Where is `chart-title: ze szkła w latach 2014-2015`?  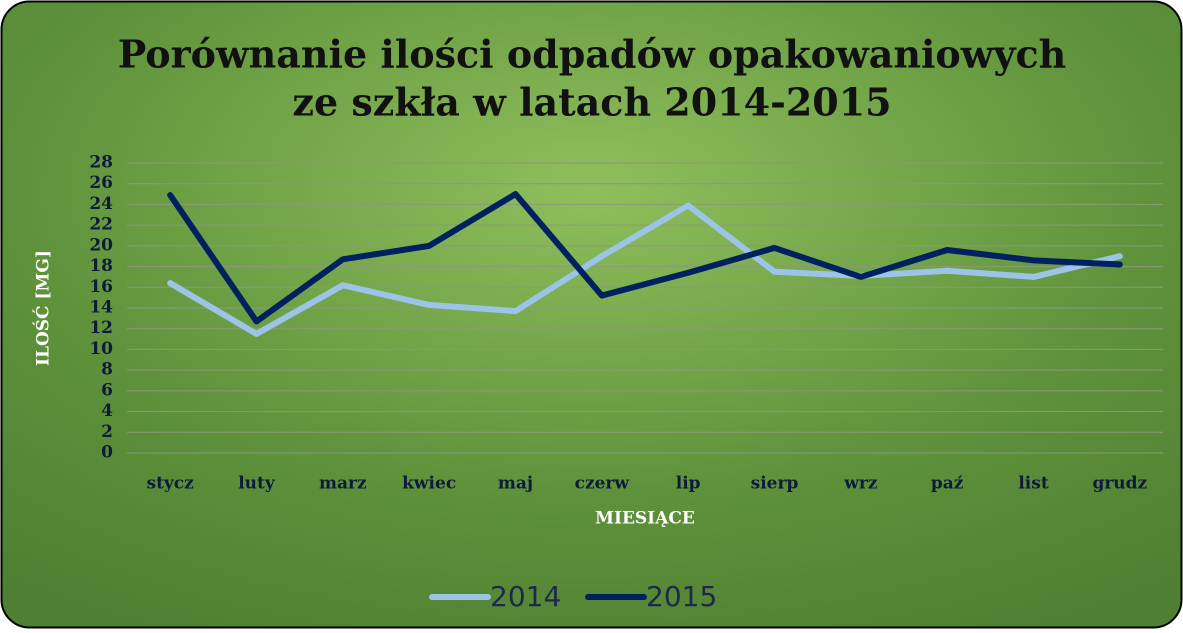
chart-title: ze szkła w latach 2014-2015 is located at coordinates (591, 102).